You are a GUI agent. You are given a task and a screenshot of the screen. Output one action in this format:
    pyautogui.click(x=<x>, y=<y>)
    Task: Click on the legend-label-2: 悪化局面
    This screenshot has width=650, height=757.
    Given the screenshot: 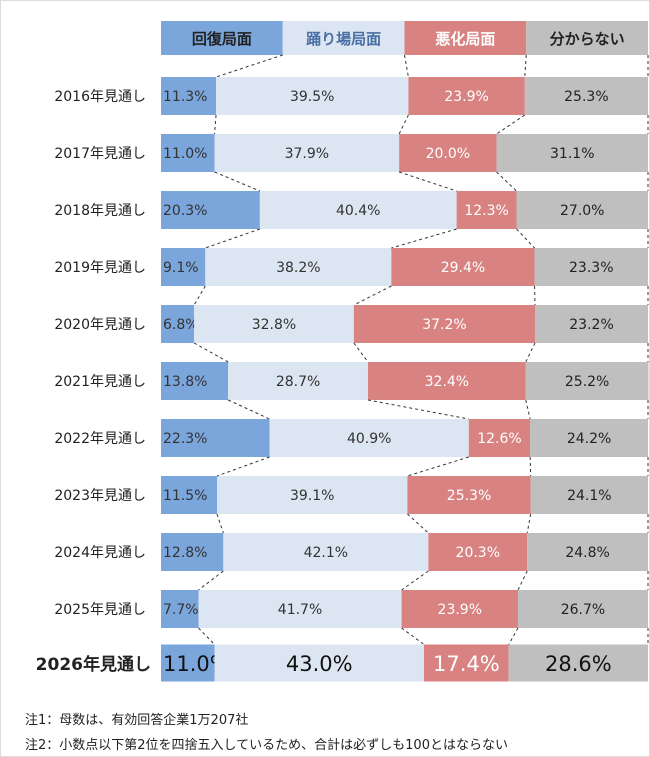 What is the action you would take?
    pyautogui.click(x=465, y=39)
    